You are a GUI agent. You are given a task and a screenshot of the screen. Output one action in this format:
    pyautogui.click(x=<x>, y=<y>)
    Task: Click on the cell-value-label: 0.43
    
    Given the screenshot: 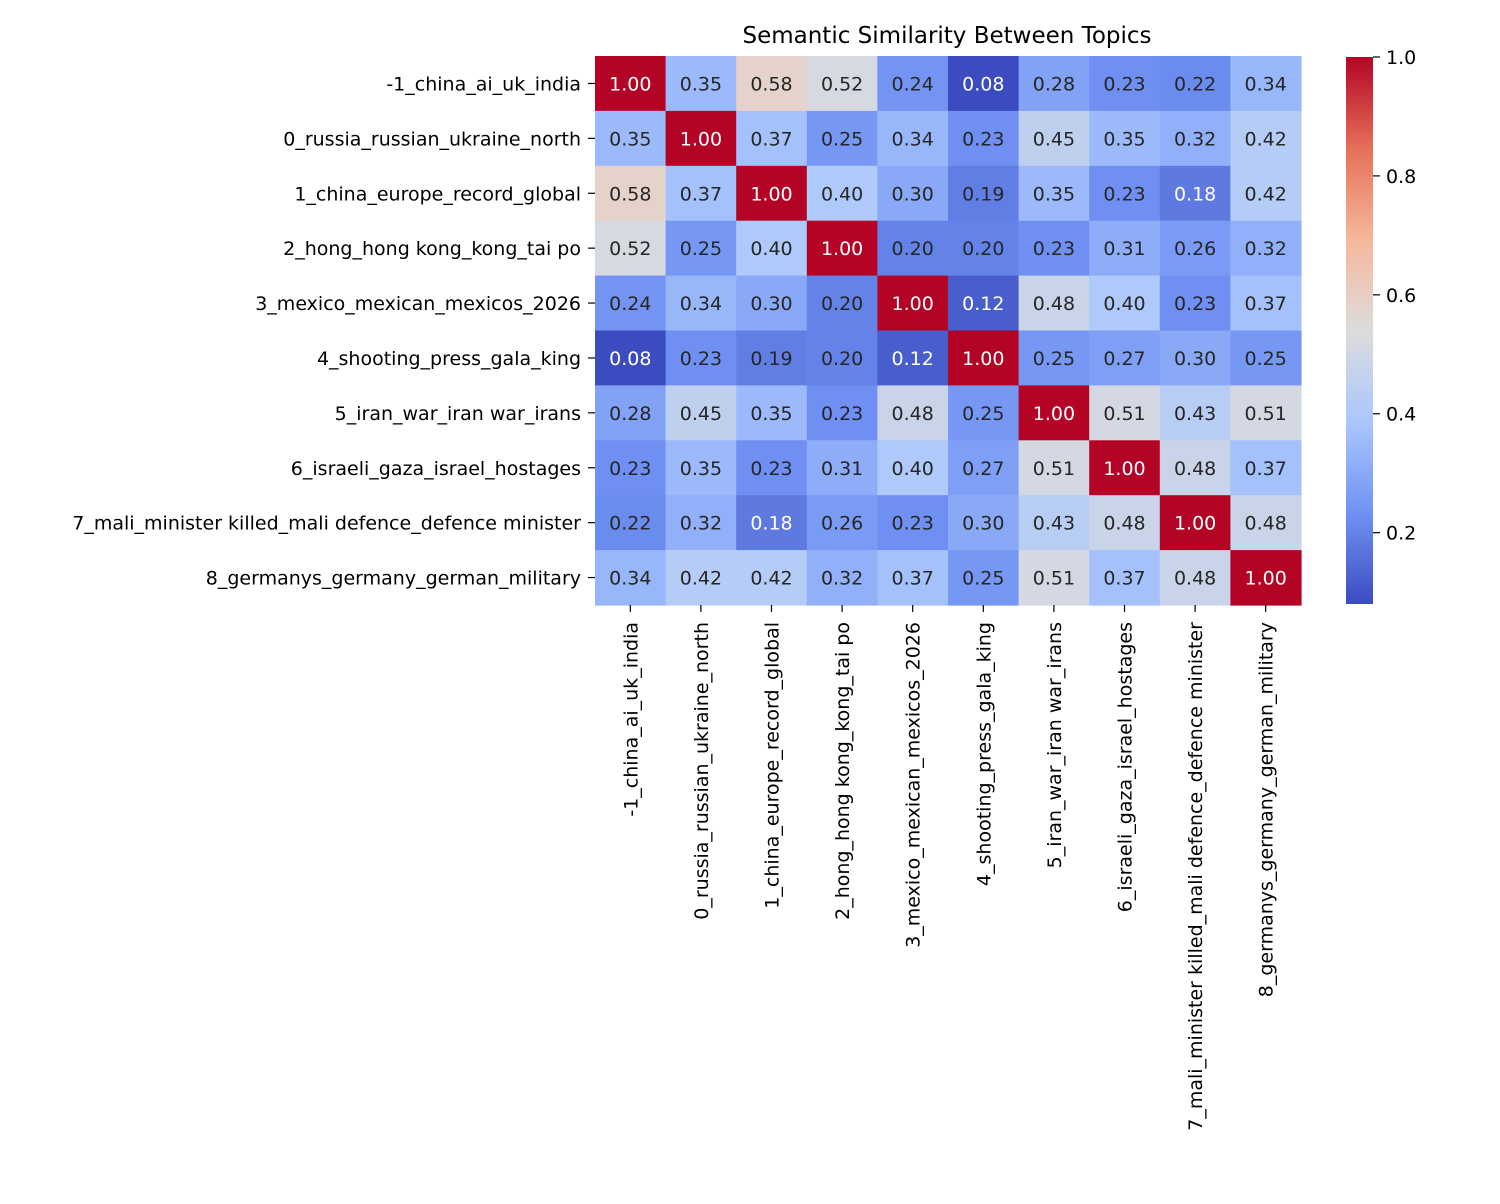 What is the action you would take?
    pyautogui.click(x=1195, y=414)
    